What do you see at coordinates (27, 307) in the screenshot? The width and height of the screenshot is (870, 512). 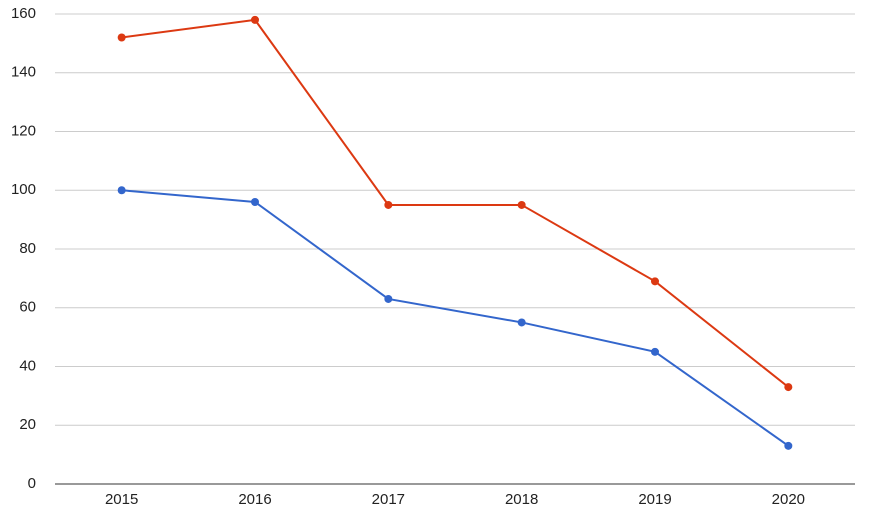 I see `y-tick-label: 60` at bounding box center [27, 307].